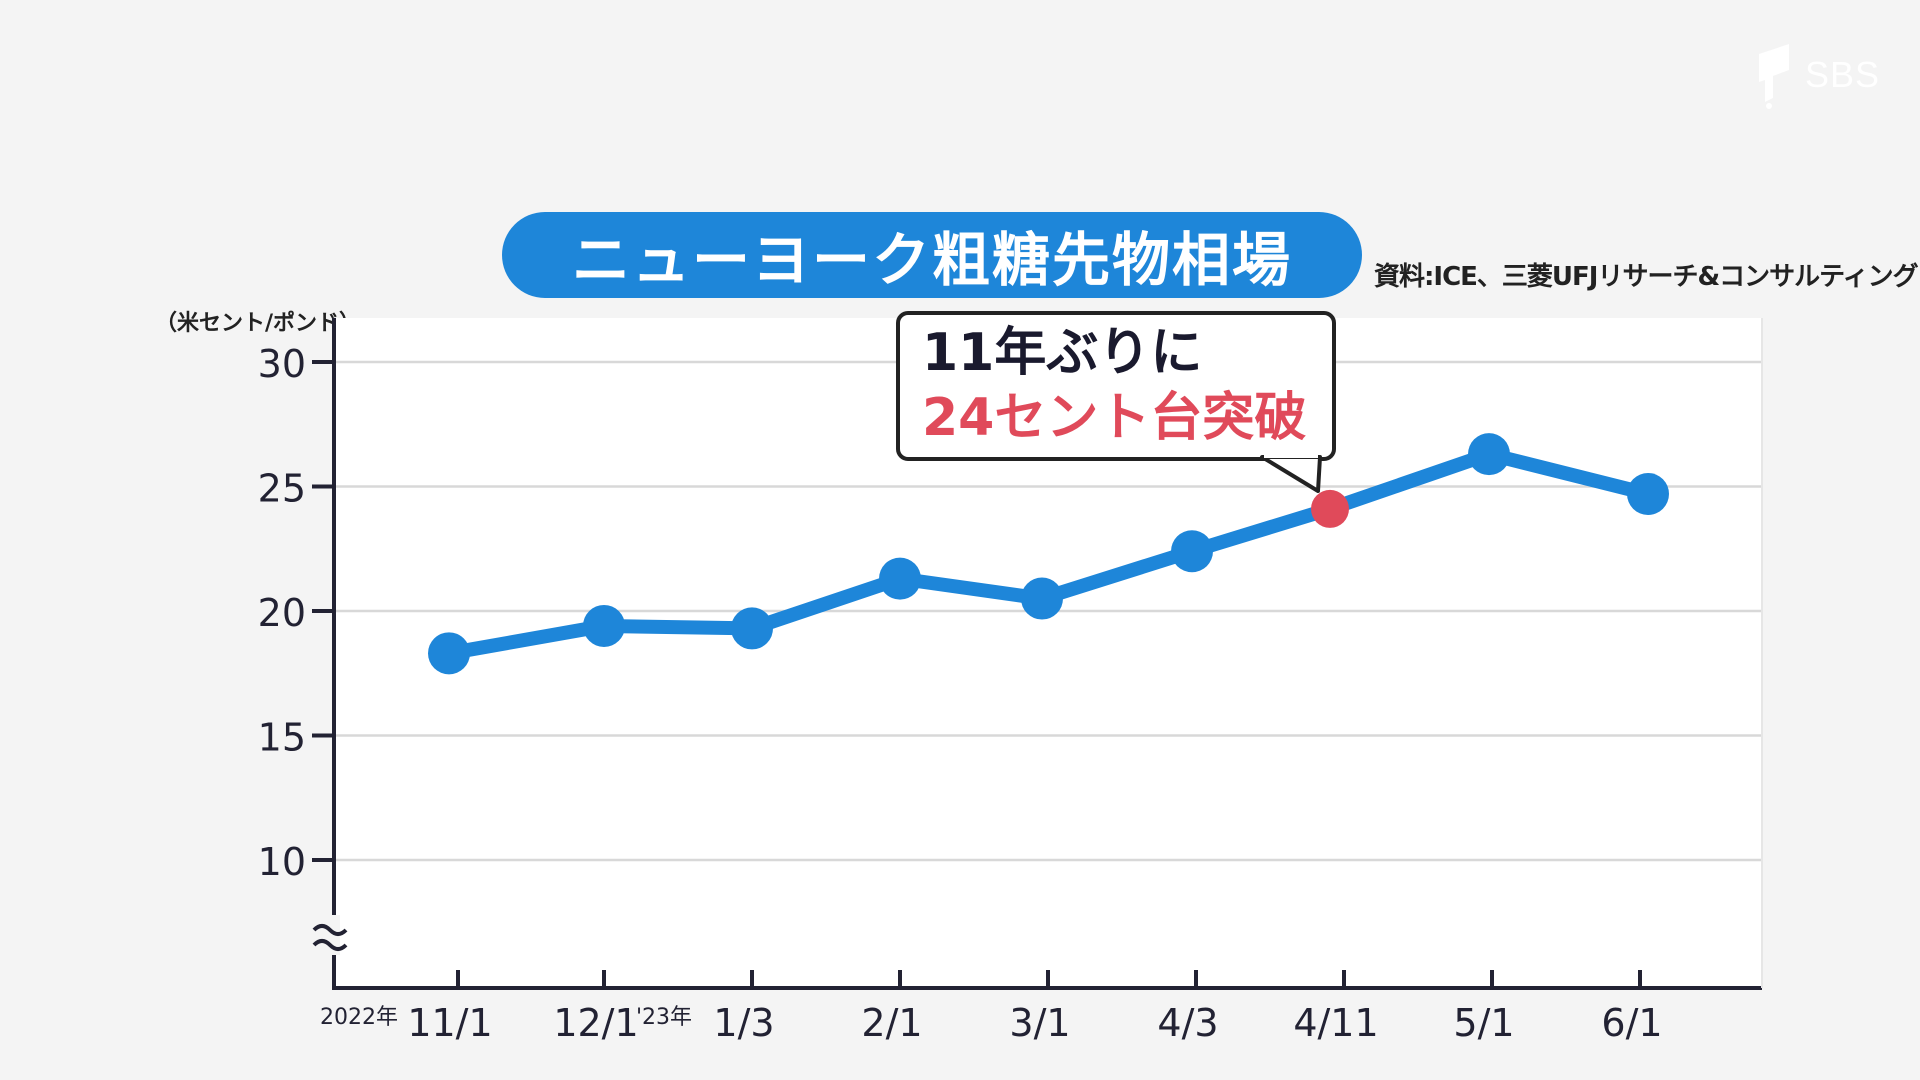 The height and width of the screenshot is (1080, 1920). I want to click on axis-break-icon, so click(329, 935).